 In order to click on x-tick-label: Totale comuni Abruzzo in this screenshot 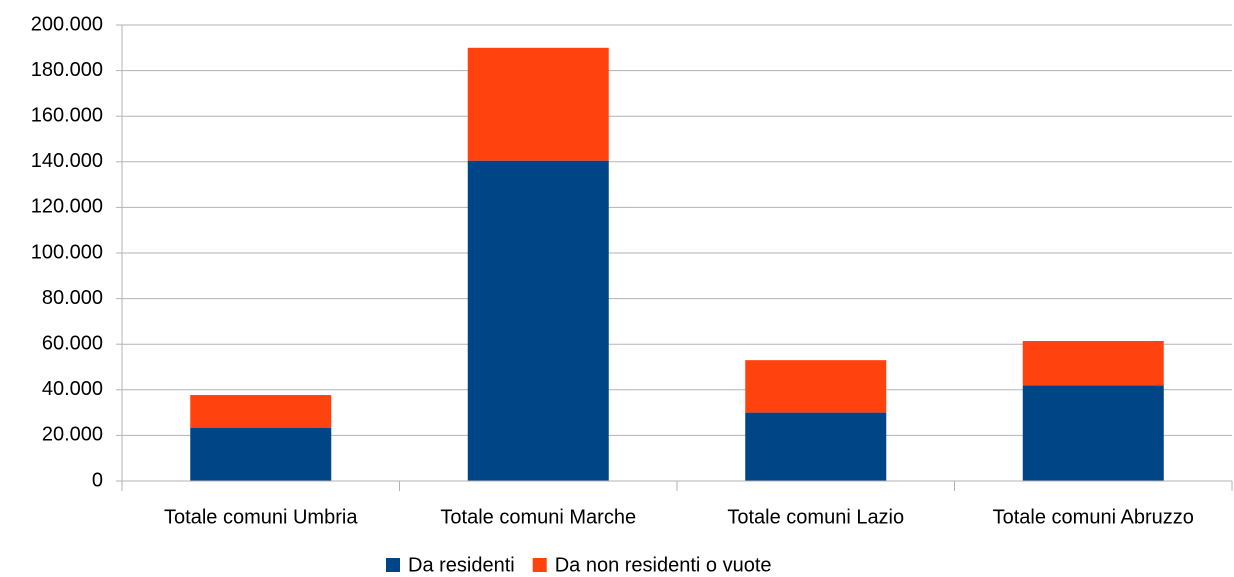, I will do `click(1093, 517)`.